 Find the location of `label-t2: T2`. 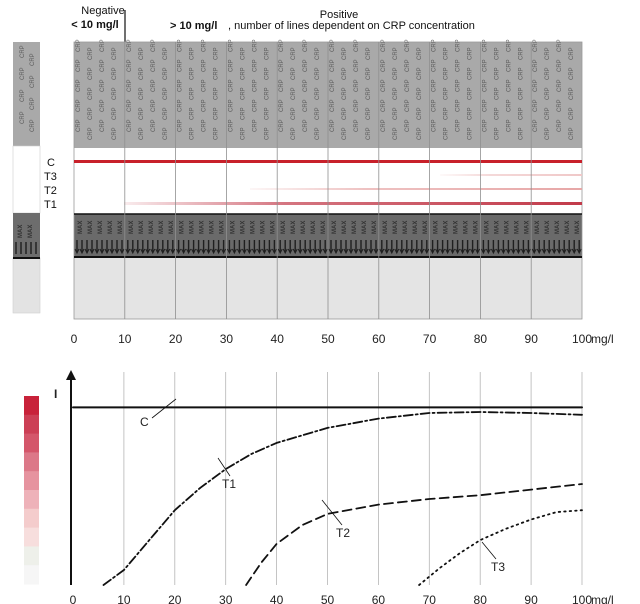

label-t2: T2 is located at coordinates (50, 191).